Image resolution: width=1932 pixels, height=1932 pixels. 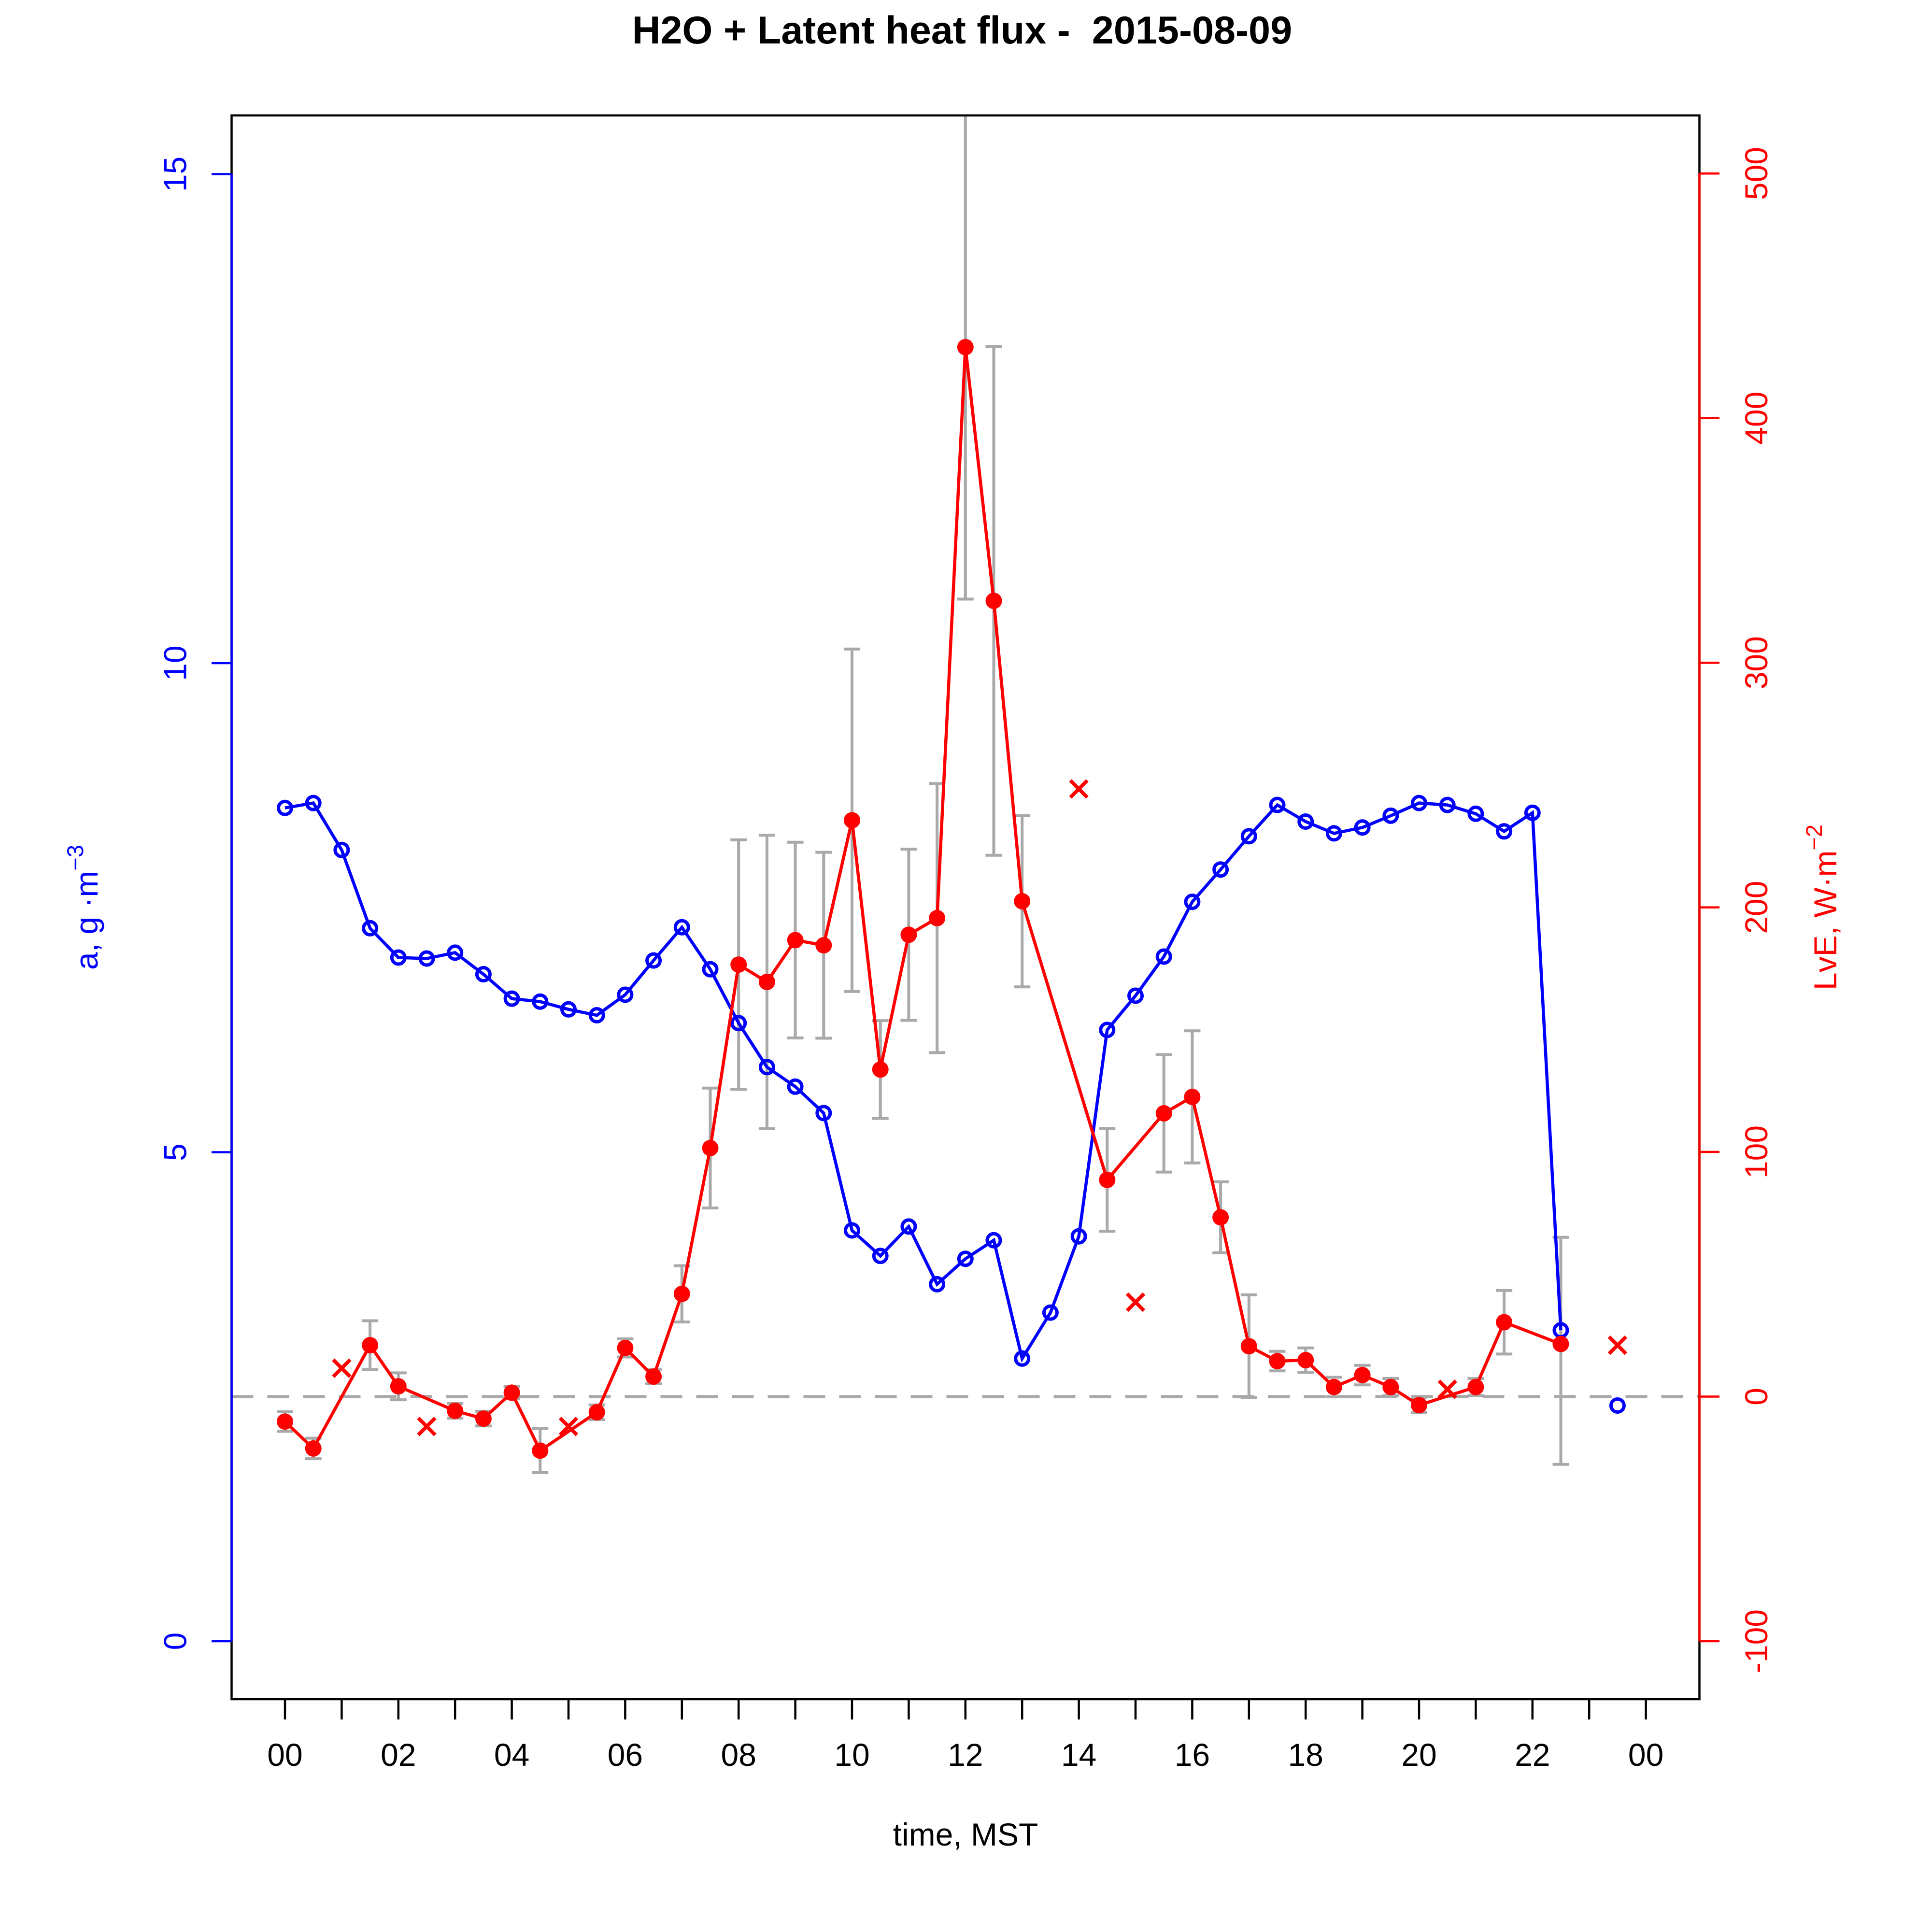 What do you see at coordinates (1078, 1755) in the screenshot?
I see `svg-text: 14` at bounding box center [1078, 1755].